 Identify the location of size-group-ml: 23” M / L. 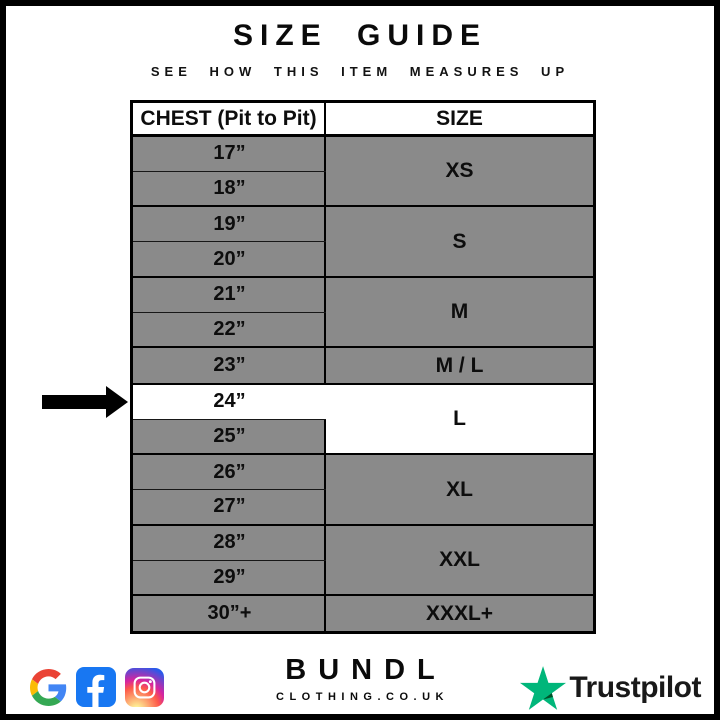
(363, 364).